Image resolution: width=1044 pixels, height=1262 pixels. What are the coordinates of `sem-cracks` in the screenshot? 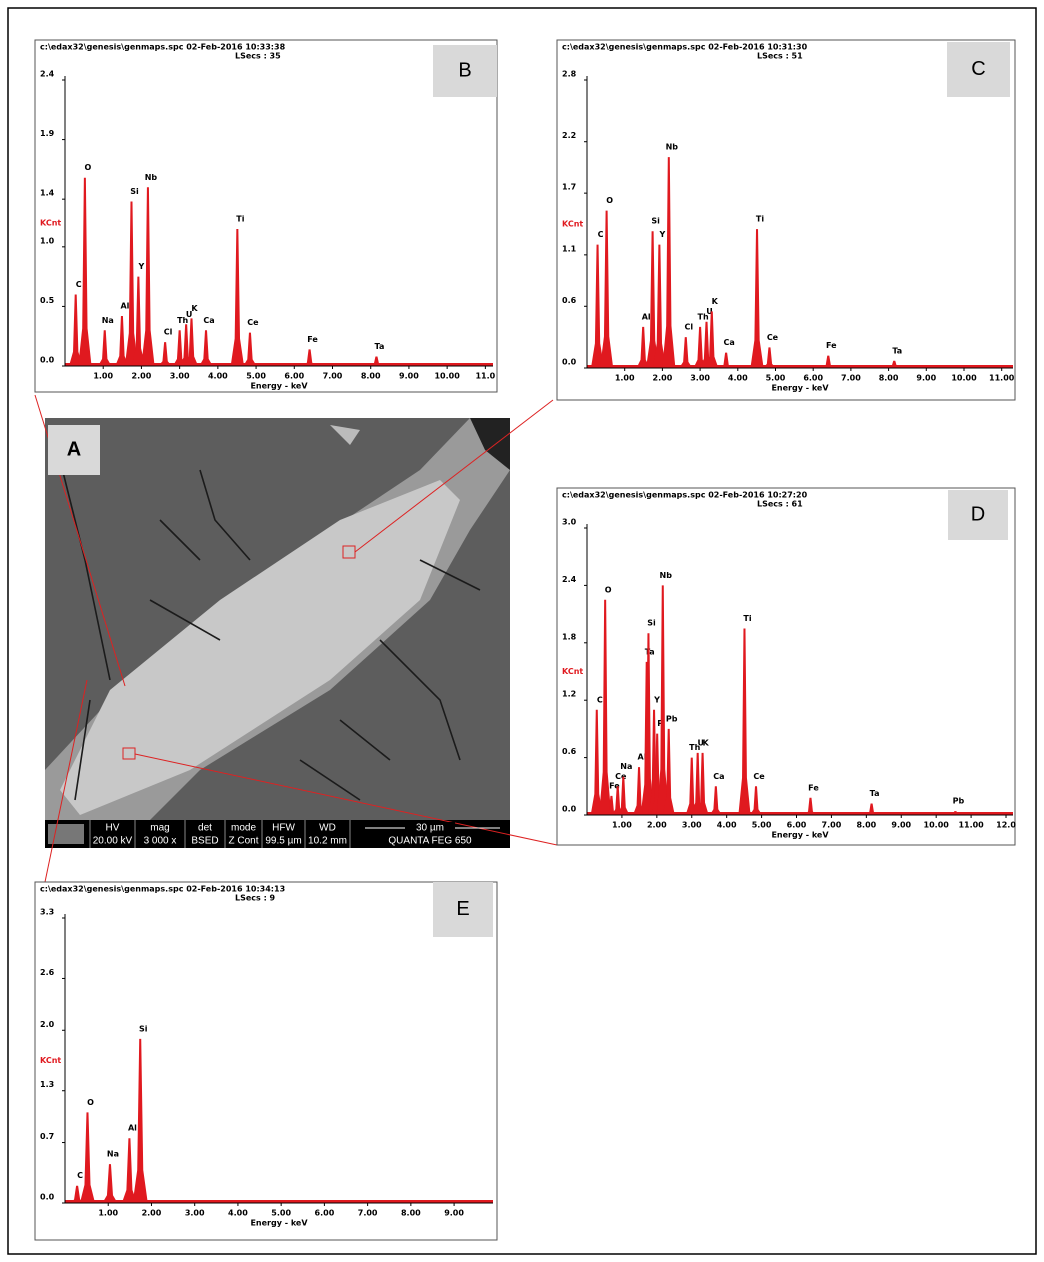 It's located at (270, 630).